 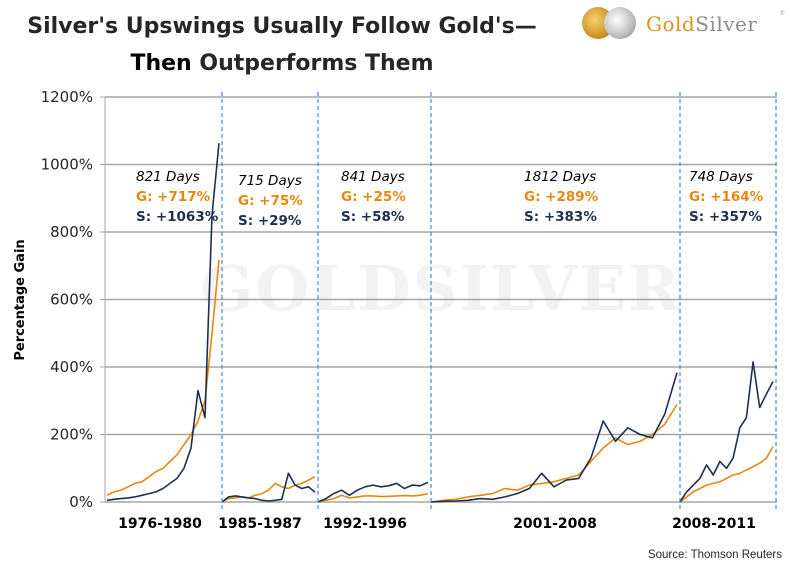 What do you see at coordinates (725, 217) in the screenshot?
I see `silver-gain-label: S: +357%` at bounding box center [725, 217].